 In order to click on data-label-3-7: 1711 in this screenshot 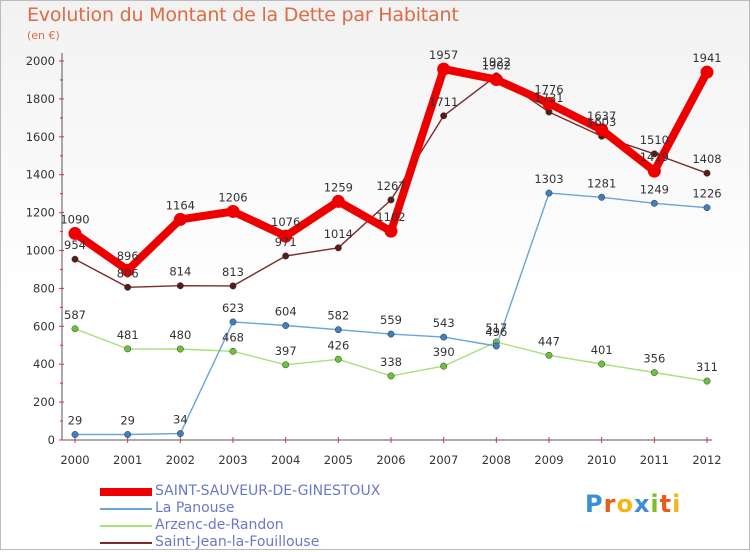, I will do `click(443, 102)`.